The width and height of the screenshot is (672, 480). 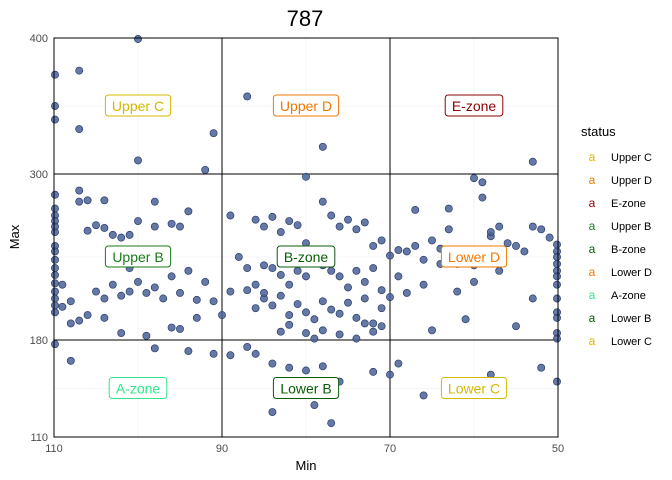 I want to click on zone-label-text: Upper D, so click(x=306, y=106).